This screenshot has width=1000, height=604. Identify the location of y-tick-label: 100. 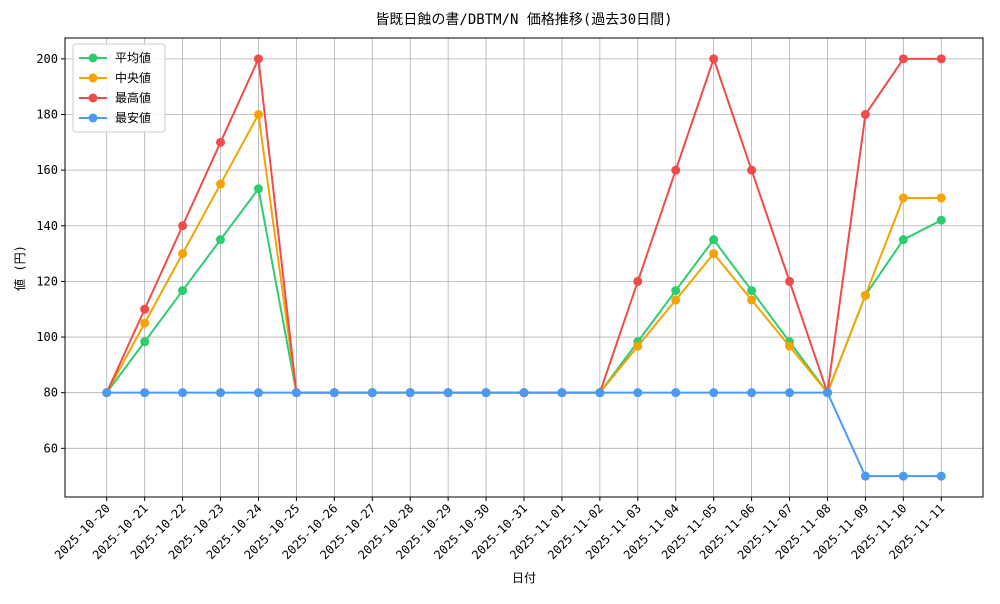
(47, 337).